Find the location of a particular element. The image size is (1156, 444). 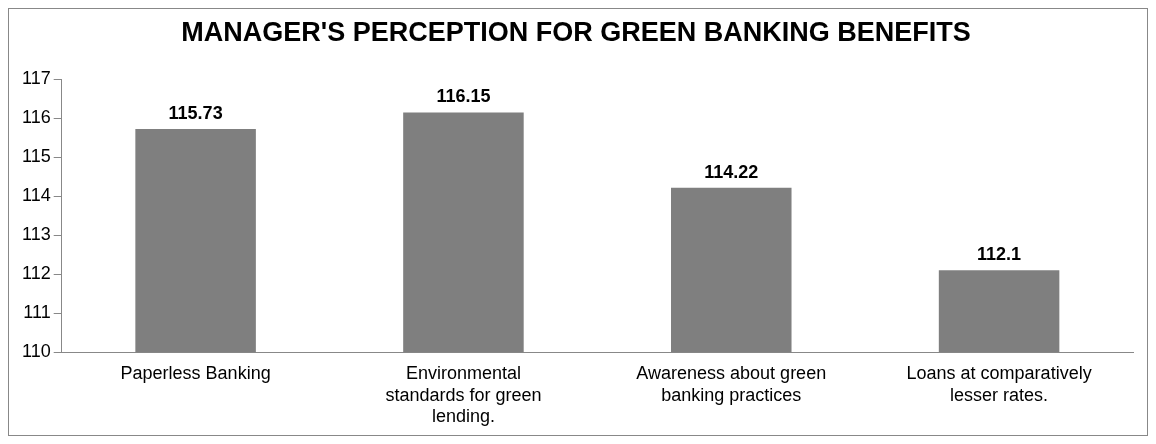

y-tick-label: 117 is located at coordinates (36, 78).